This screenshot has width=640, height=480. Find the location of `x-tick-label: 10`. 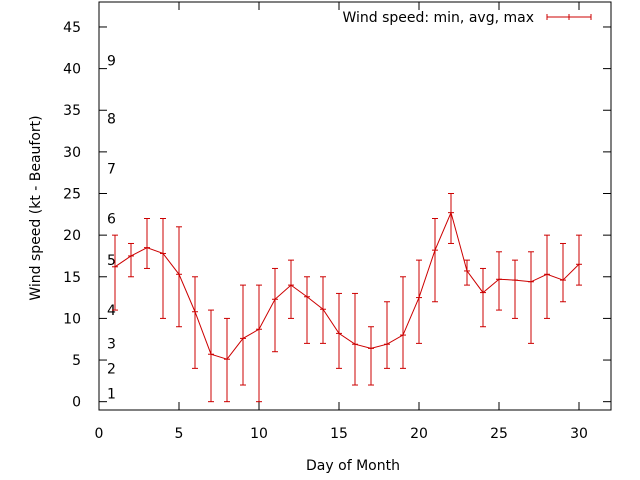

x-tick-label: 10 is located at coordinates (259, 434).